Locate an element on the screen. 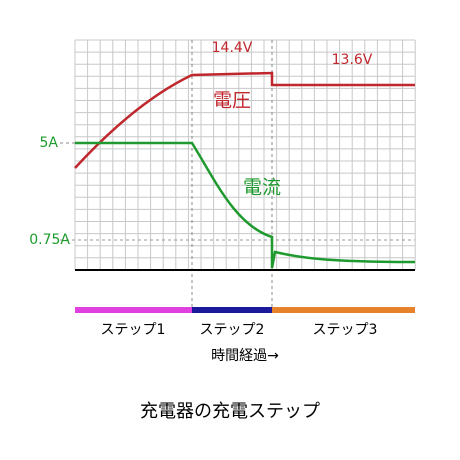  step-label: ステップ3 is located at coordinates (345, 330).